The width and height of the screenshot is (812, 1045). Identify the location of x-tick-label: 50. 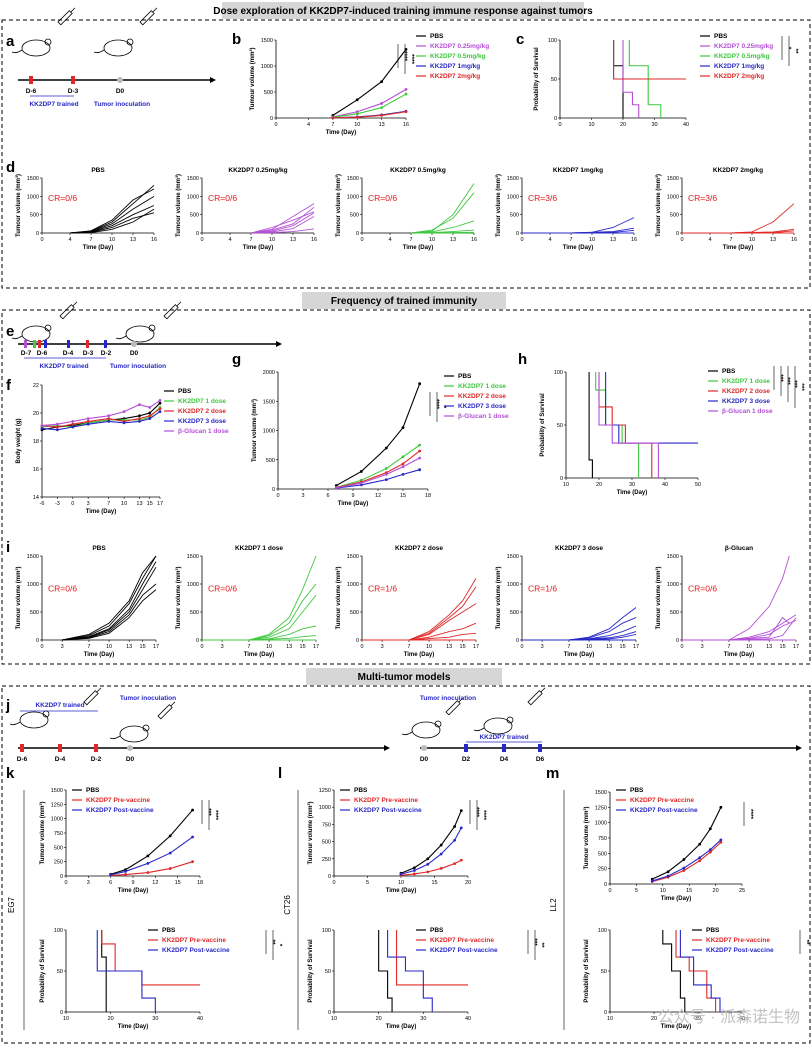
(698, 485).